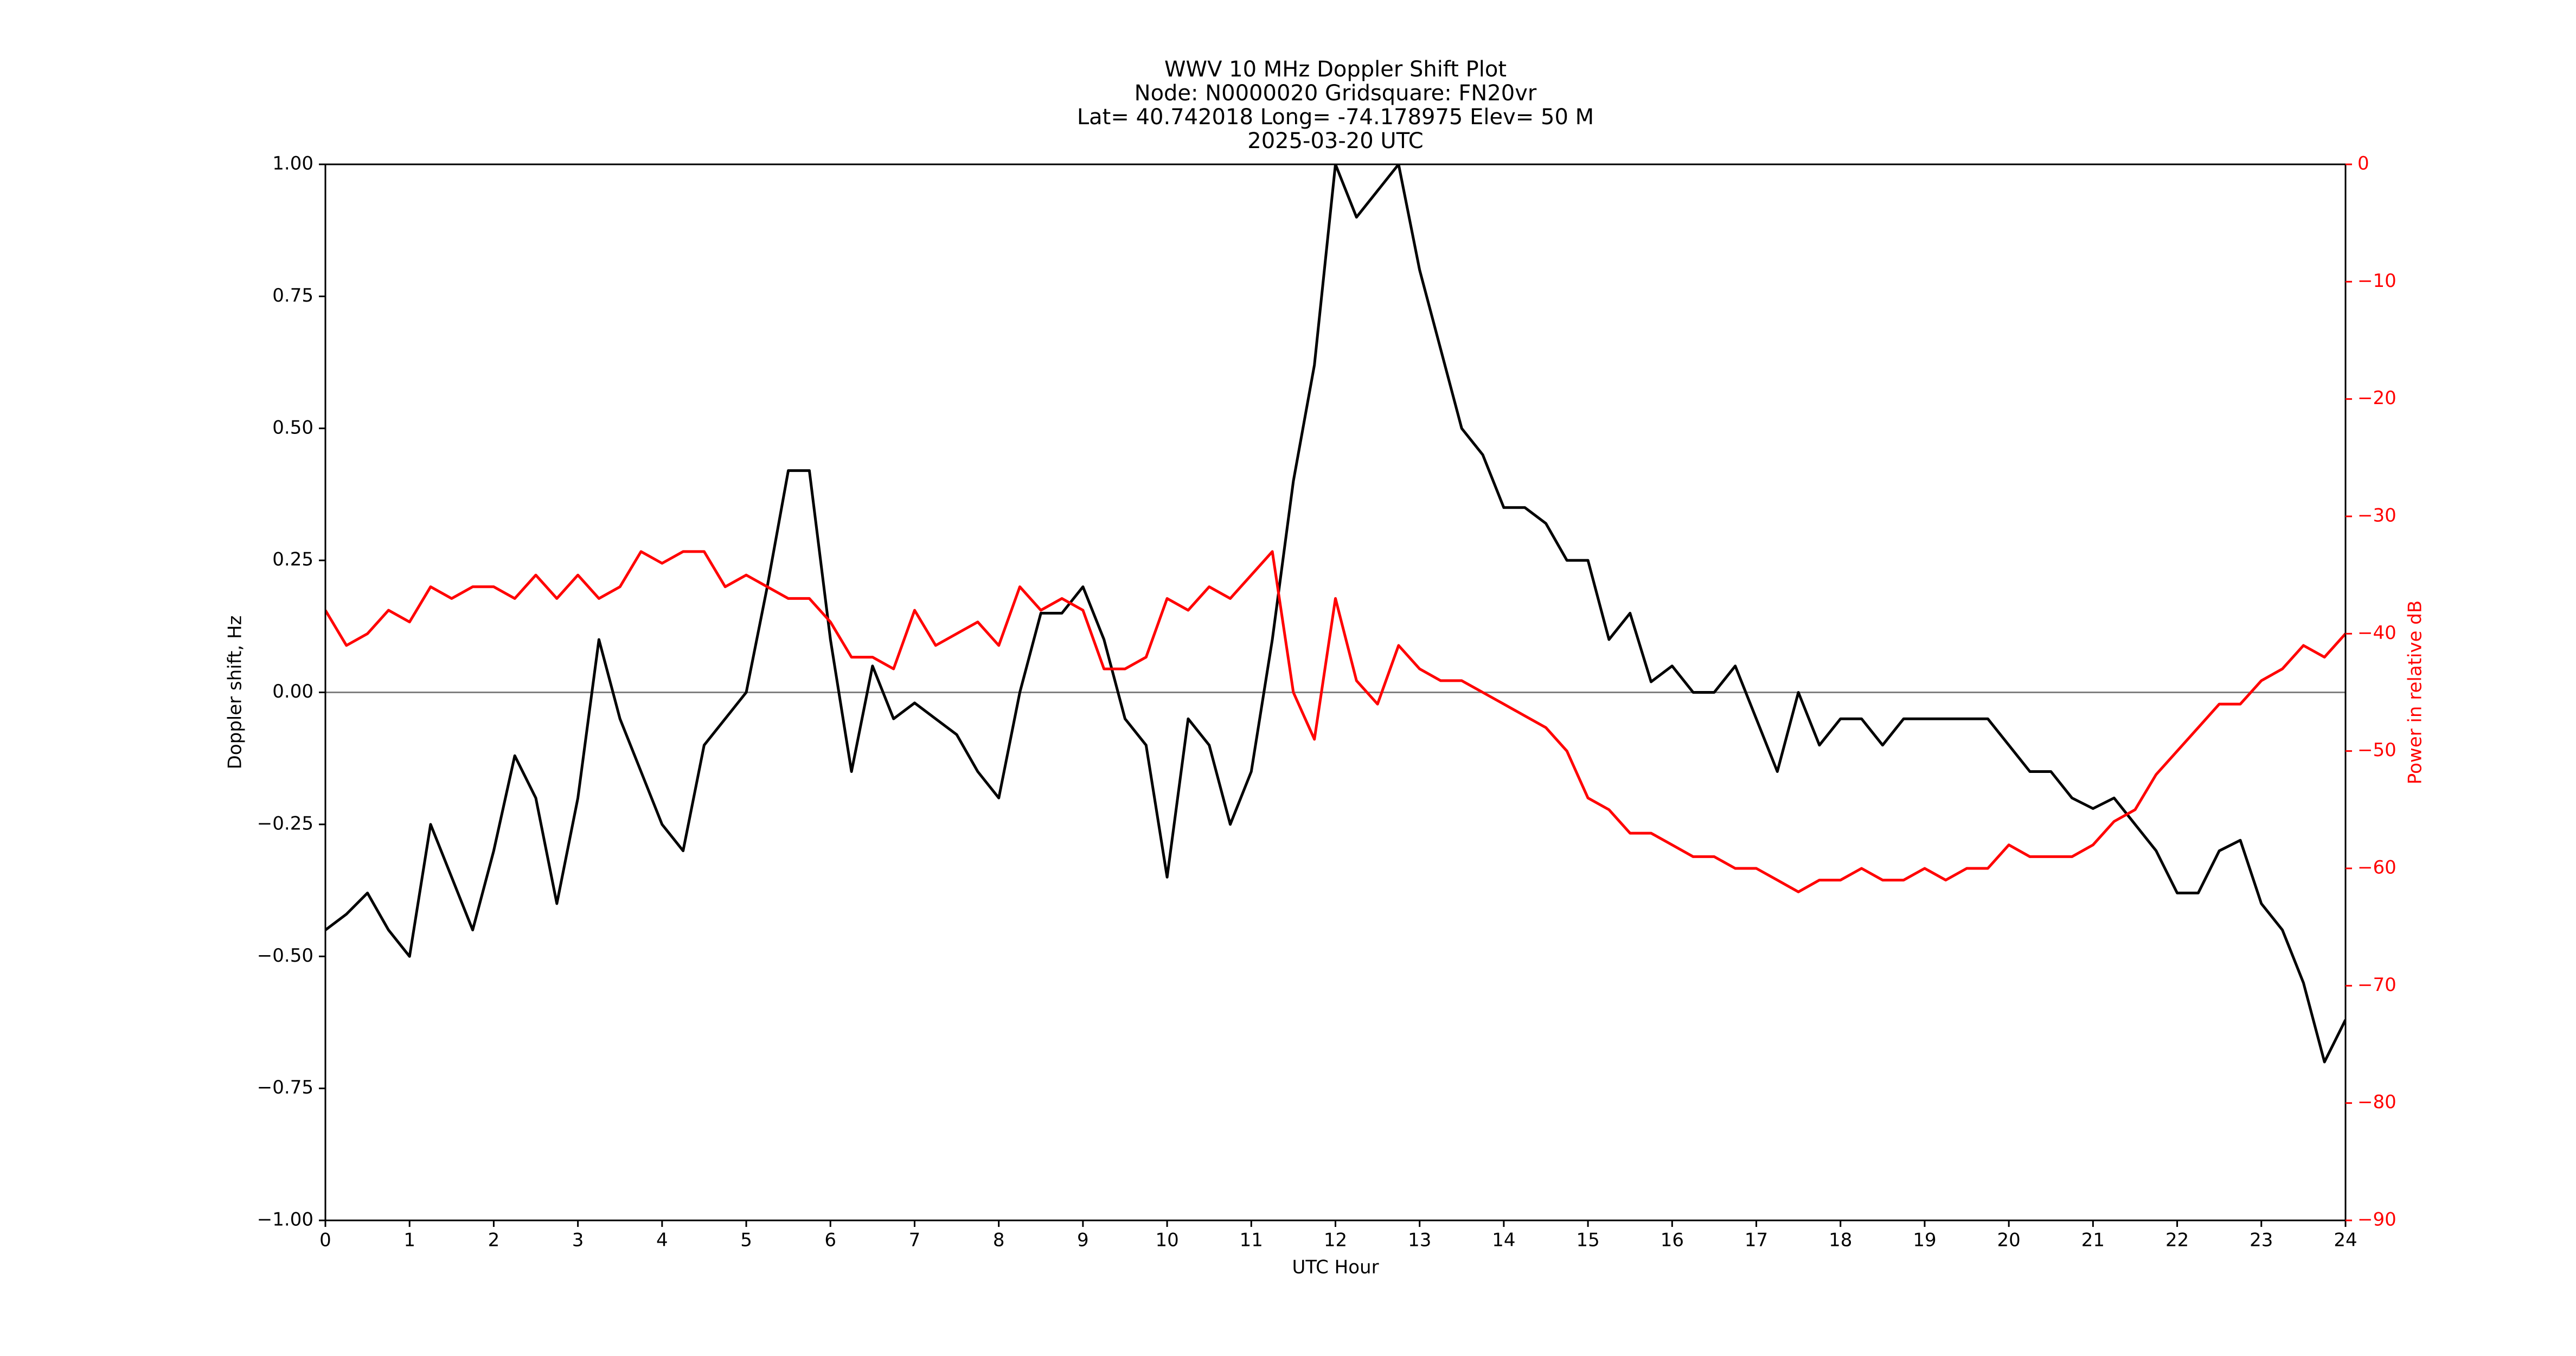  What do you see at coordinates (2093, 1240) in the screenshot?
I see `x-tick-label: 21` at bounding box center [2093, 1240].